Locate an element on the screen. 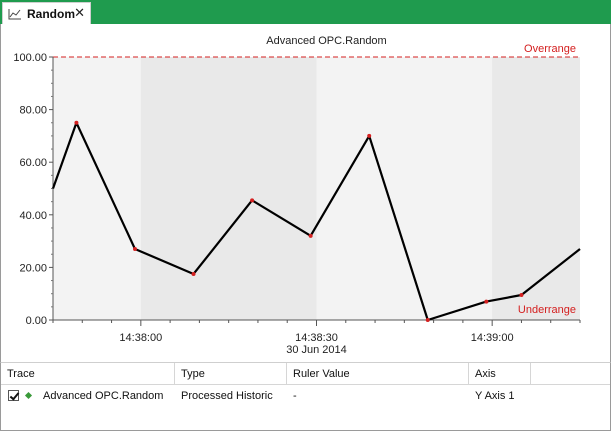 Image resolution: width=611 pixels, height=431 pixels. trace-table-header: Trace Type Ruler Value Axis is located at coordinates (305, 374).